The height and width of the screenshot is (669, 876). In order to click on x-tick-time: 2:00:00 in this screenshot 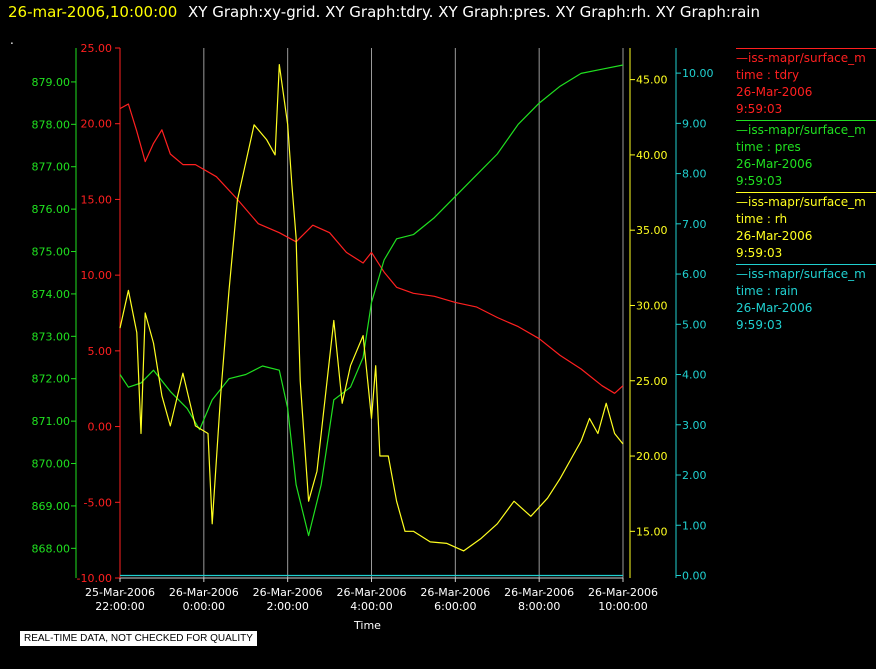, I will do `click(287, 606)`.